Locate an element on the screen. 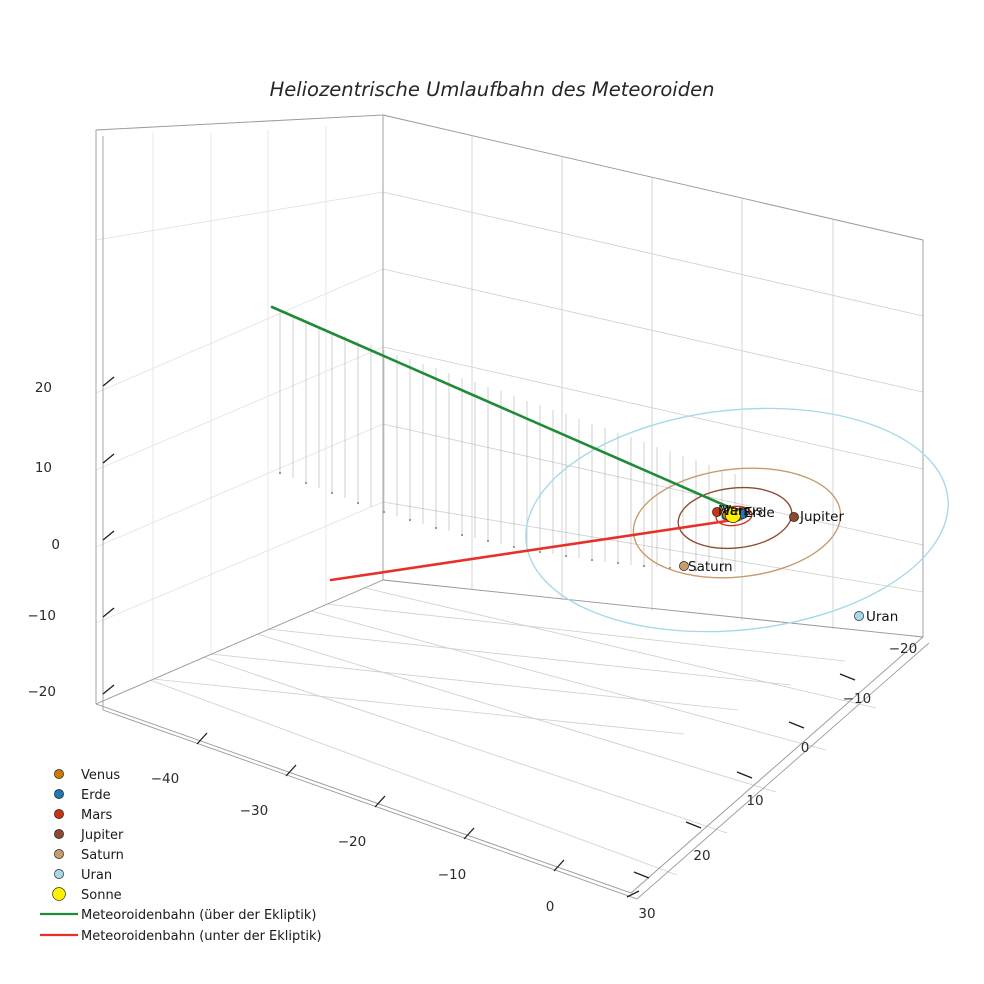 This screenshot has height=984, width=984. legend-label-below-ecliptic: Meteoroidenbahn (unter der Ekliptik) is located at coordinates (201, 936).